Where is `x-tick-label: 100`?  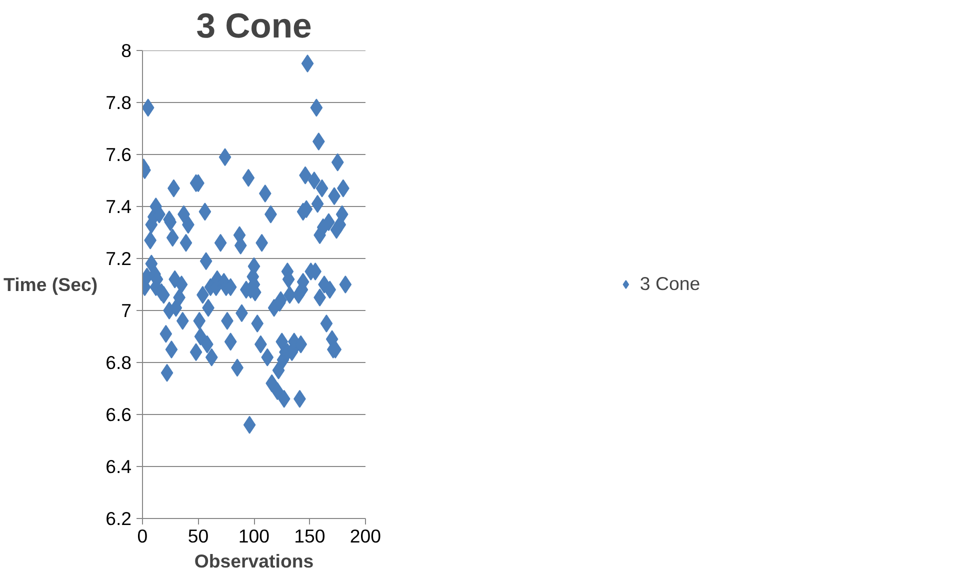 x-tick-label: 100 is located at coordinates (254, 536).